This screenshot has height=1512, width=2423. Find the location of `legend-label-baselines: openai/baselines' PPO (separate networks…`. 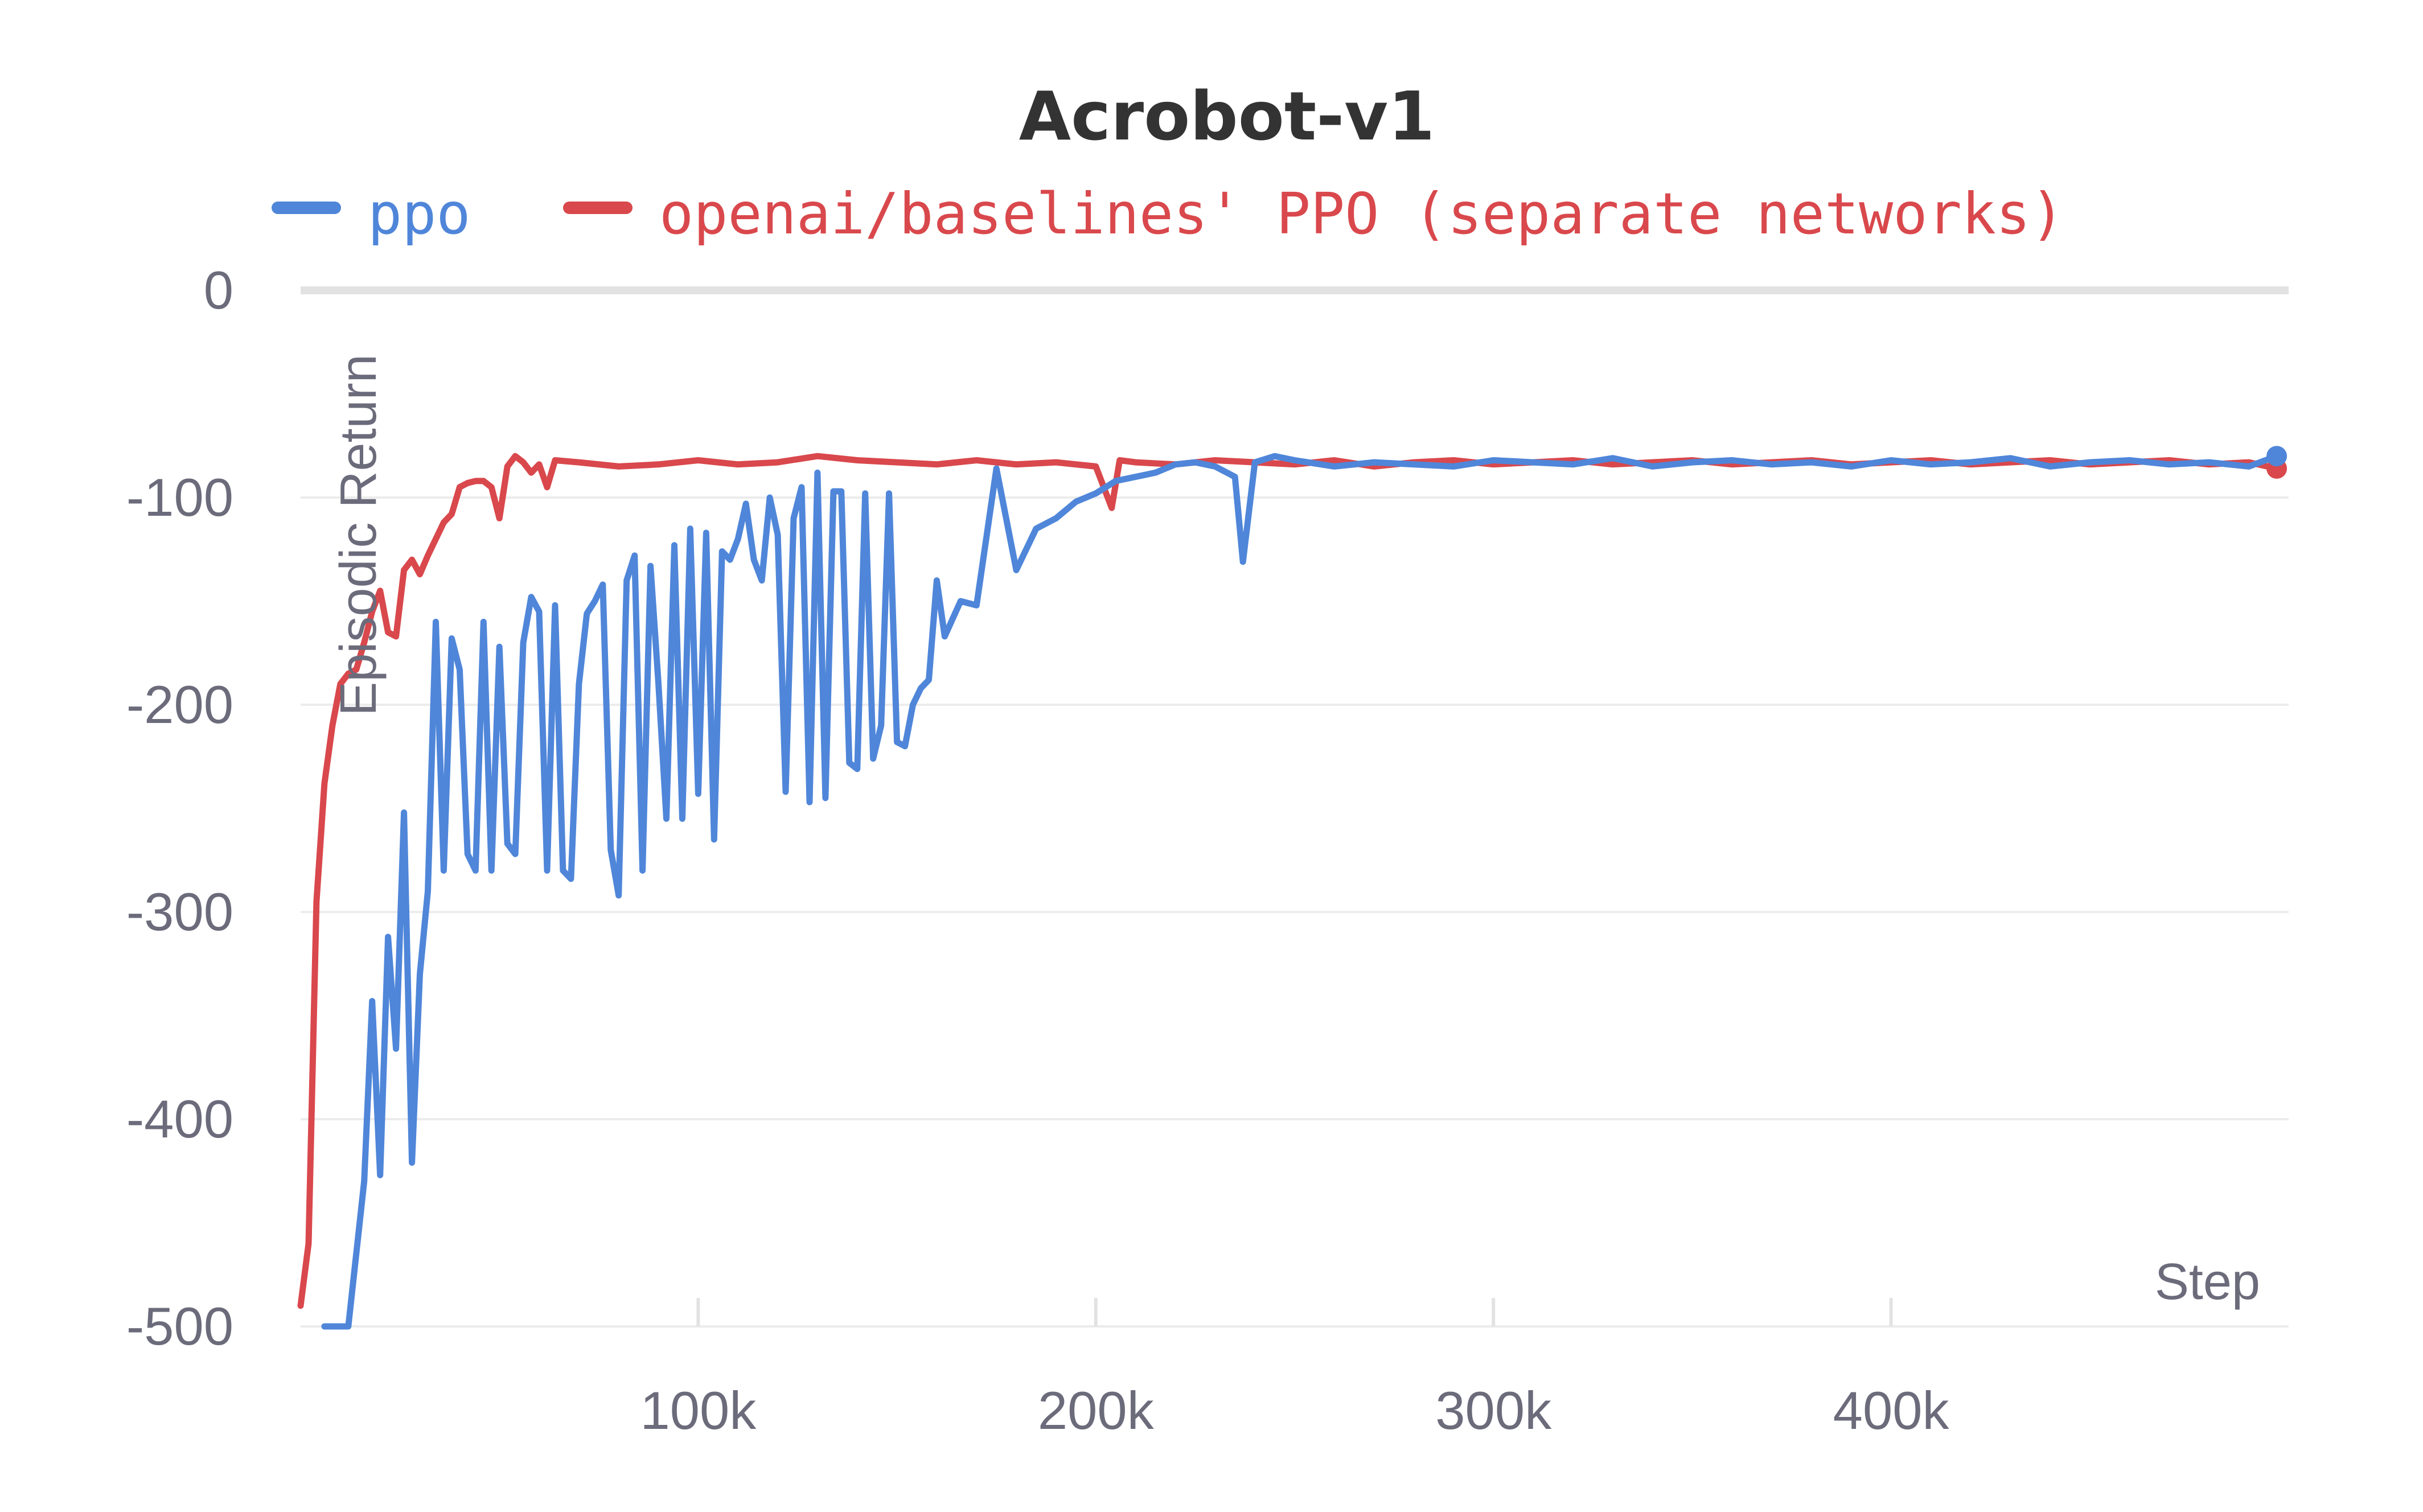

legend-label-baselines: openai/baselines' PPO (separate networks… is located at coordinates (1361, 213).